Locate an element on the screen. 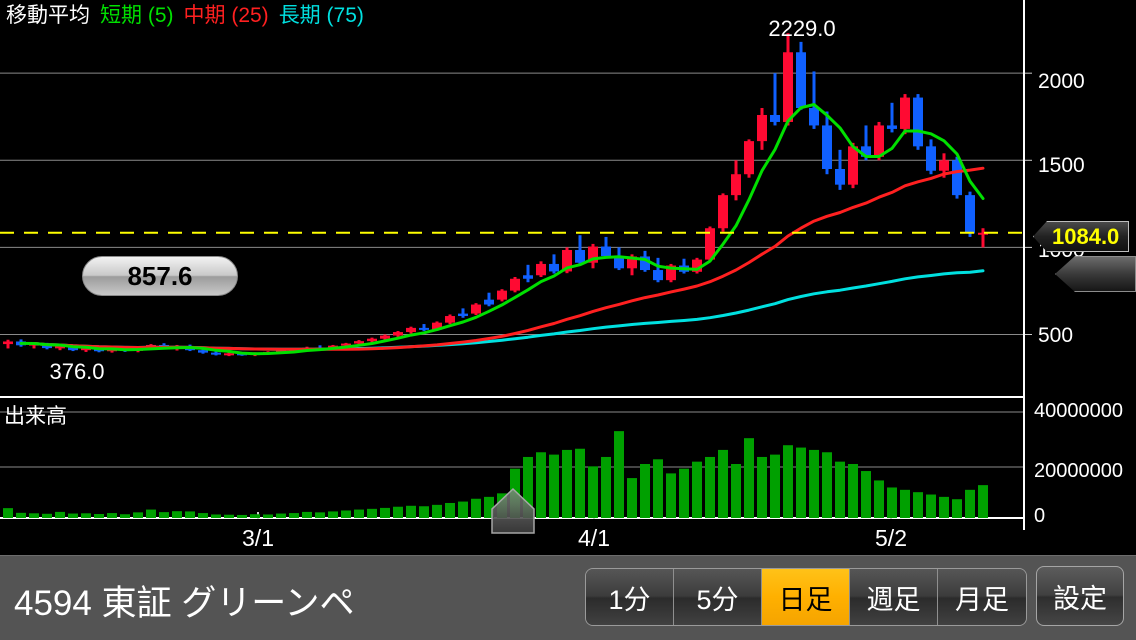  price-axis-tick-2000: 2000 is located at coordinates (1061, 81).